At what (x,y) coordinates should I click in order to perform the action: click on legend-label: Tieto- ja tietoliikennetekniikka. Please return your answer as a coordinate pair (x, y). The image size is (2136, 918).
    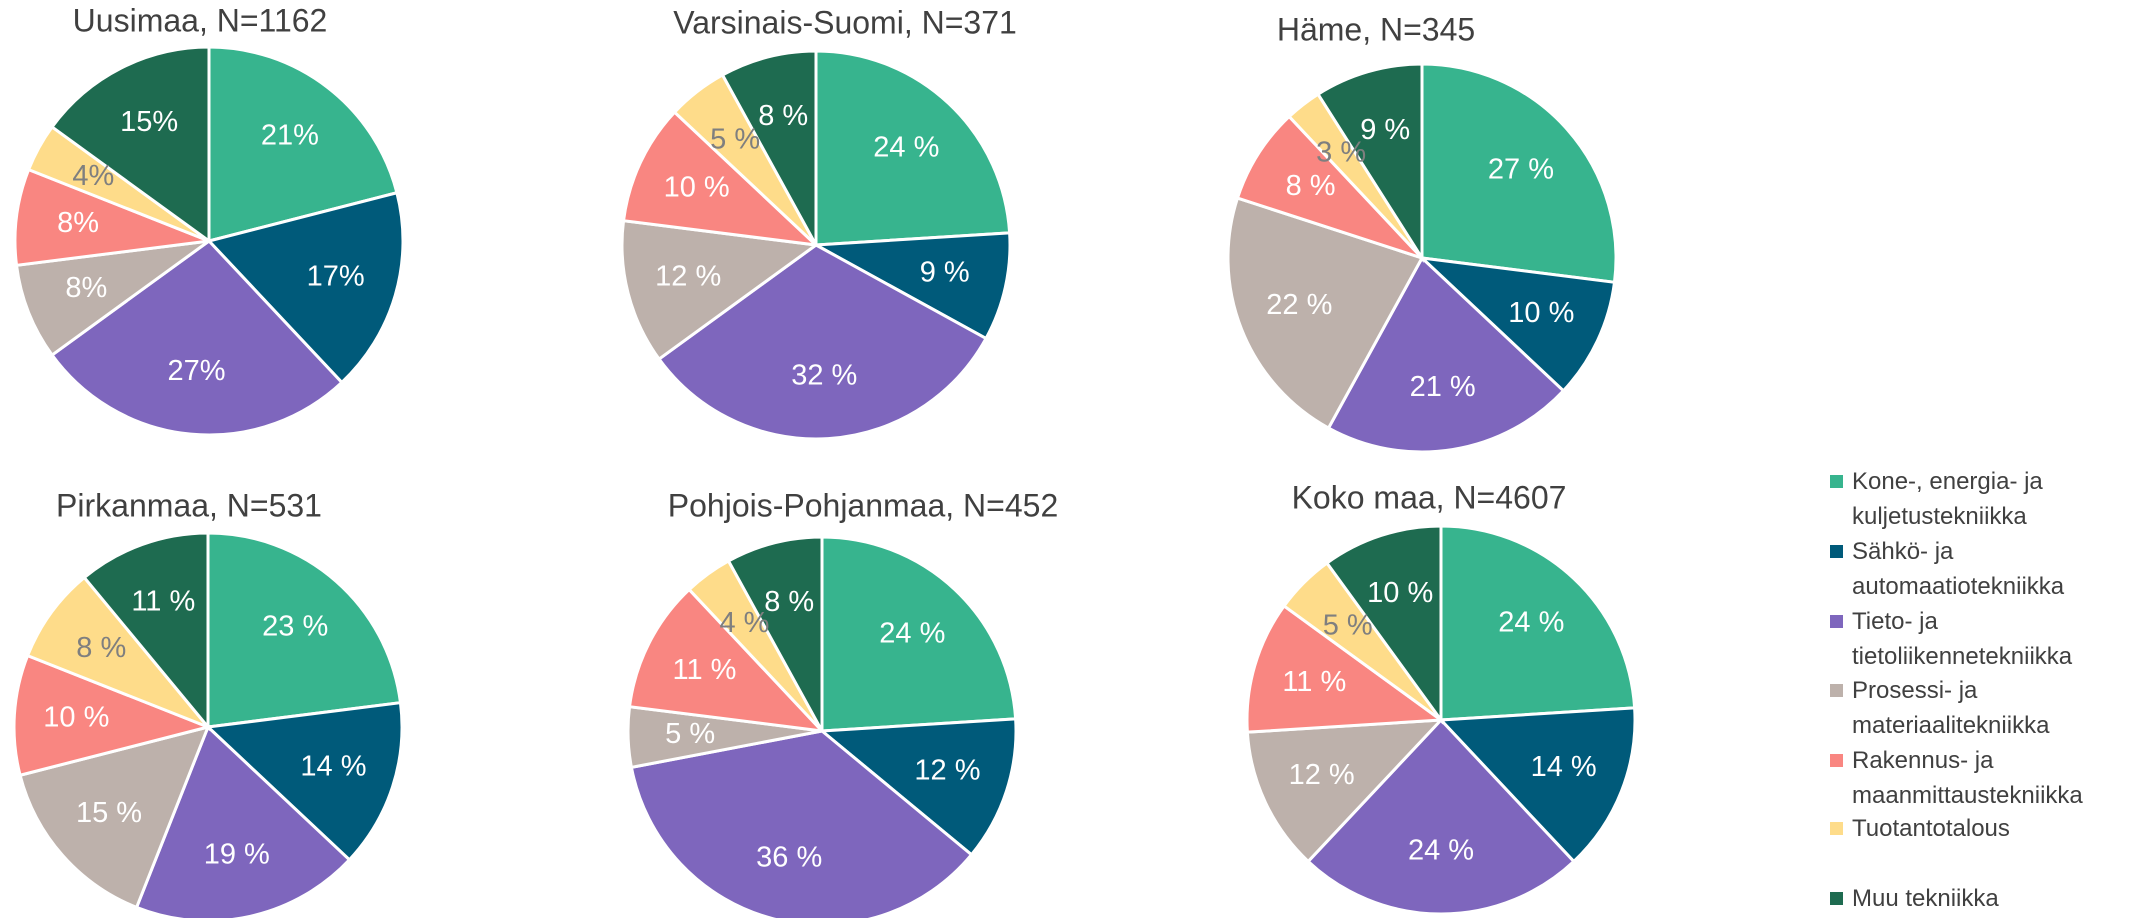
    Looking at the image, I should click on (1962, 639).